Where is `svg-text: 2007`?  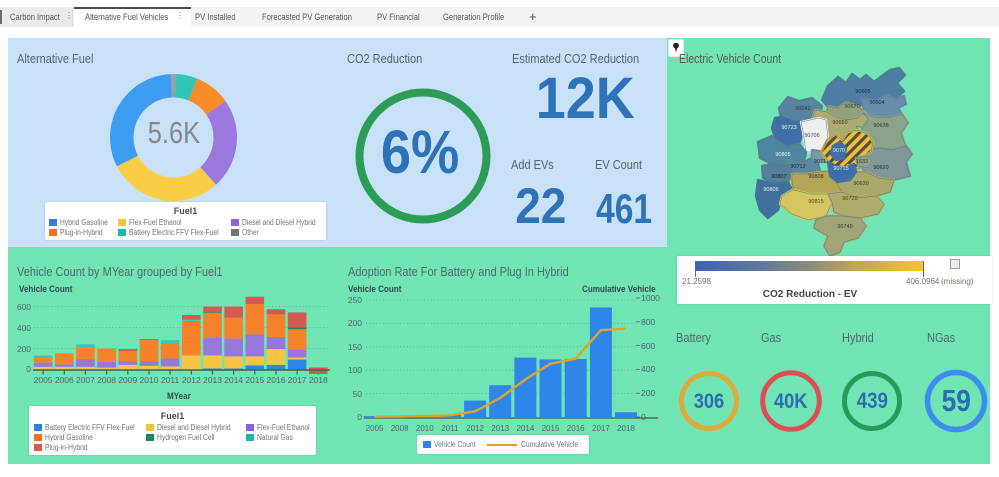 svg-text: 2007 is located at coordinates (85, 380).